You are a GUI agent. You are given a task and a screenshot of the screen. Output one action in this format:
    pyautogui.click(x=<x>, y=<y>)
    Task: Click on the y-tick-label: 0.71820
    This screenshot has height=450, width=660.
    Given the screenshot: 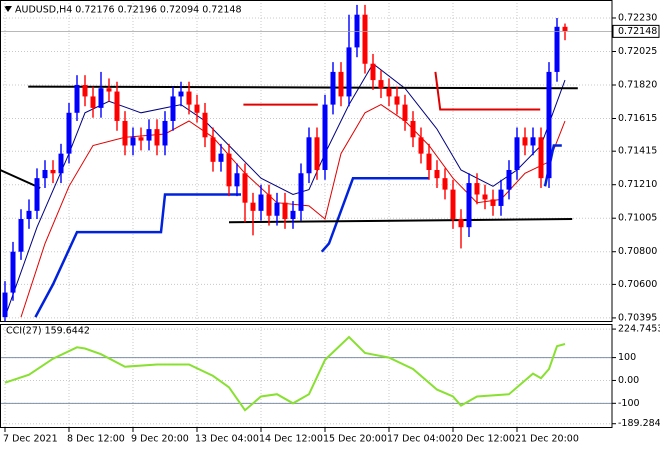 What is the action you would take?
    pyautogui.click(x=637, y=84)
    